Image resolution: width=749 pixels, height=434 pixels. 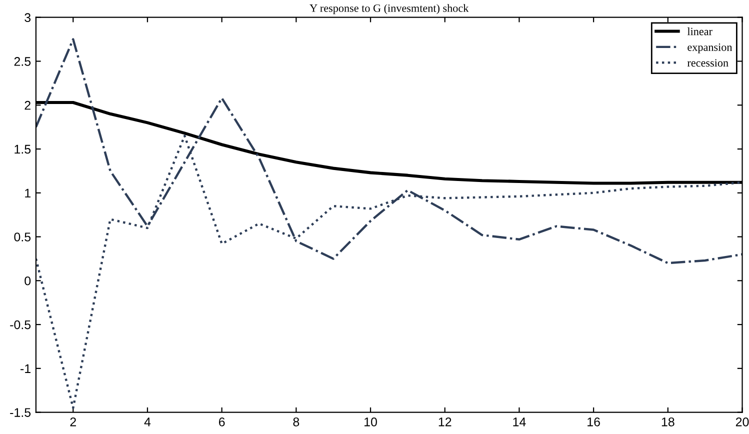 I want to click on y-tick-label: 0, so click(x=27, y=281).